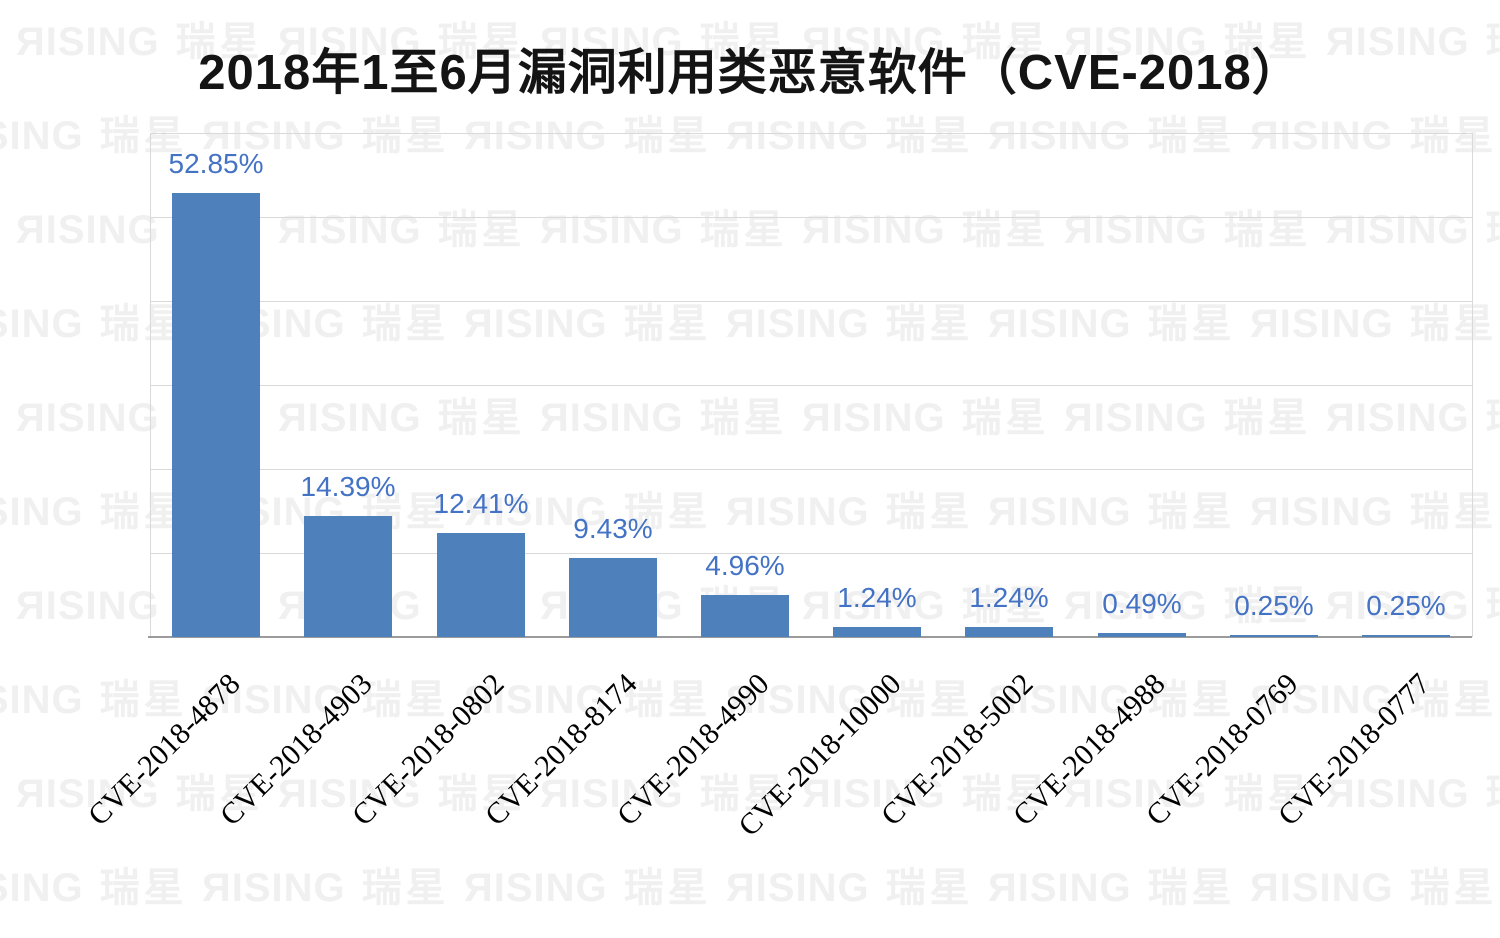  I want to click on chart-title: 2018年1至6月漏洞利用类恶意软件（CVE-2018）, so click(750, 73).